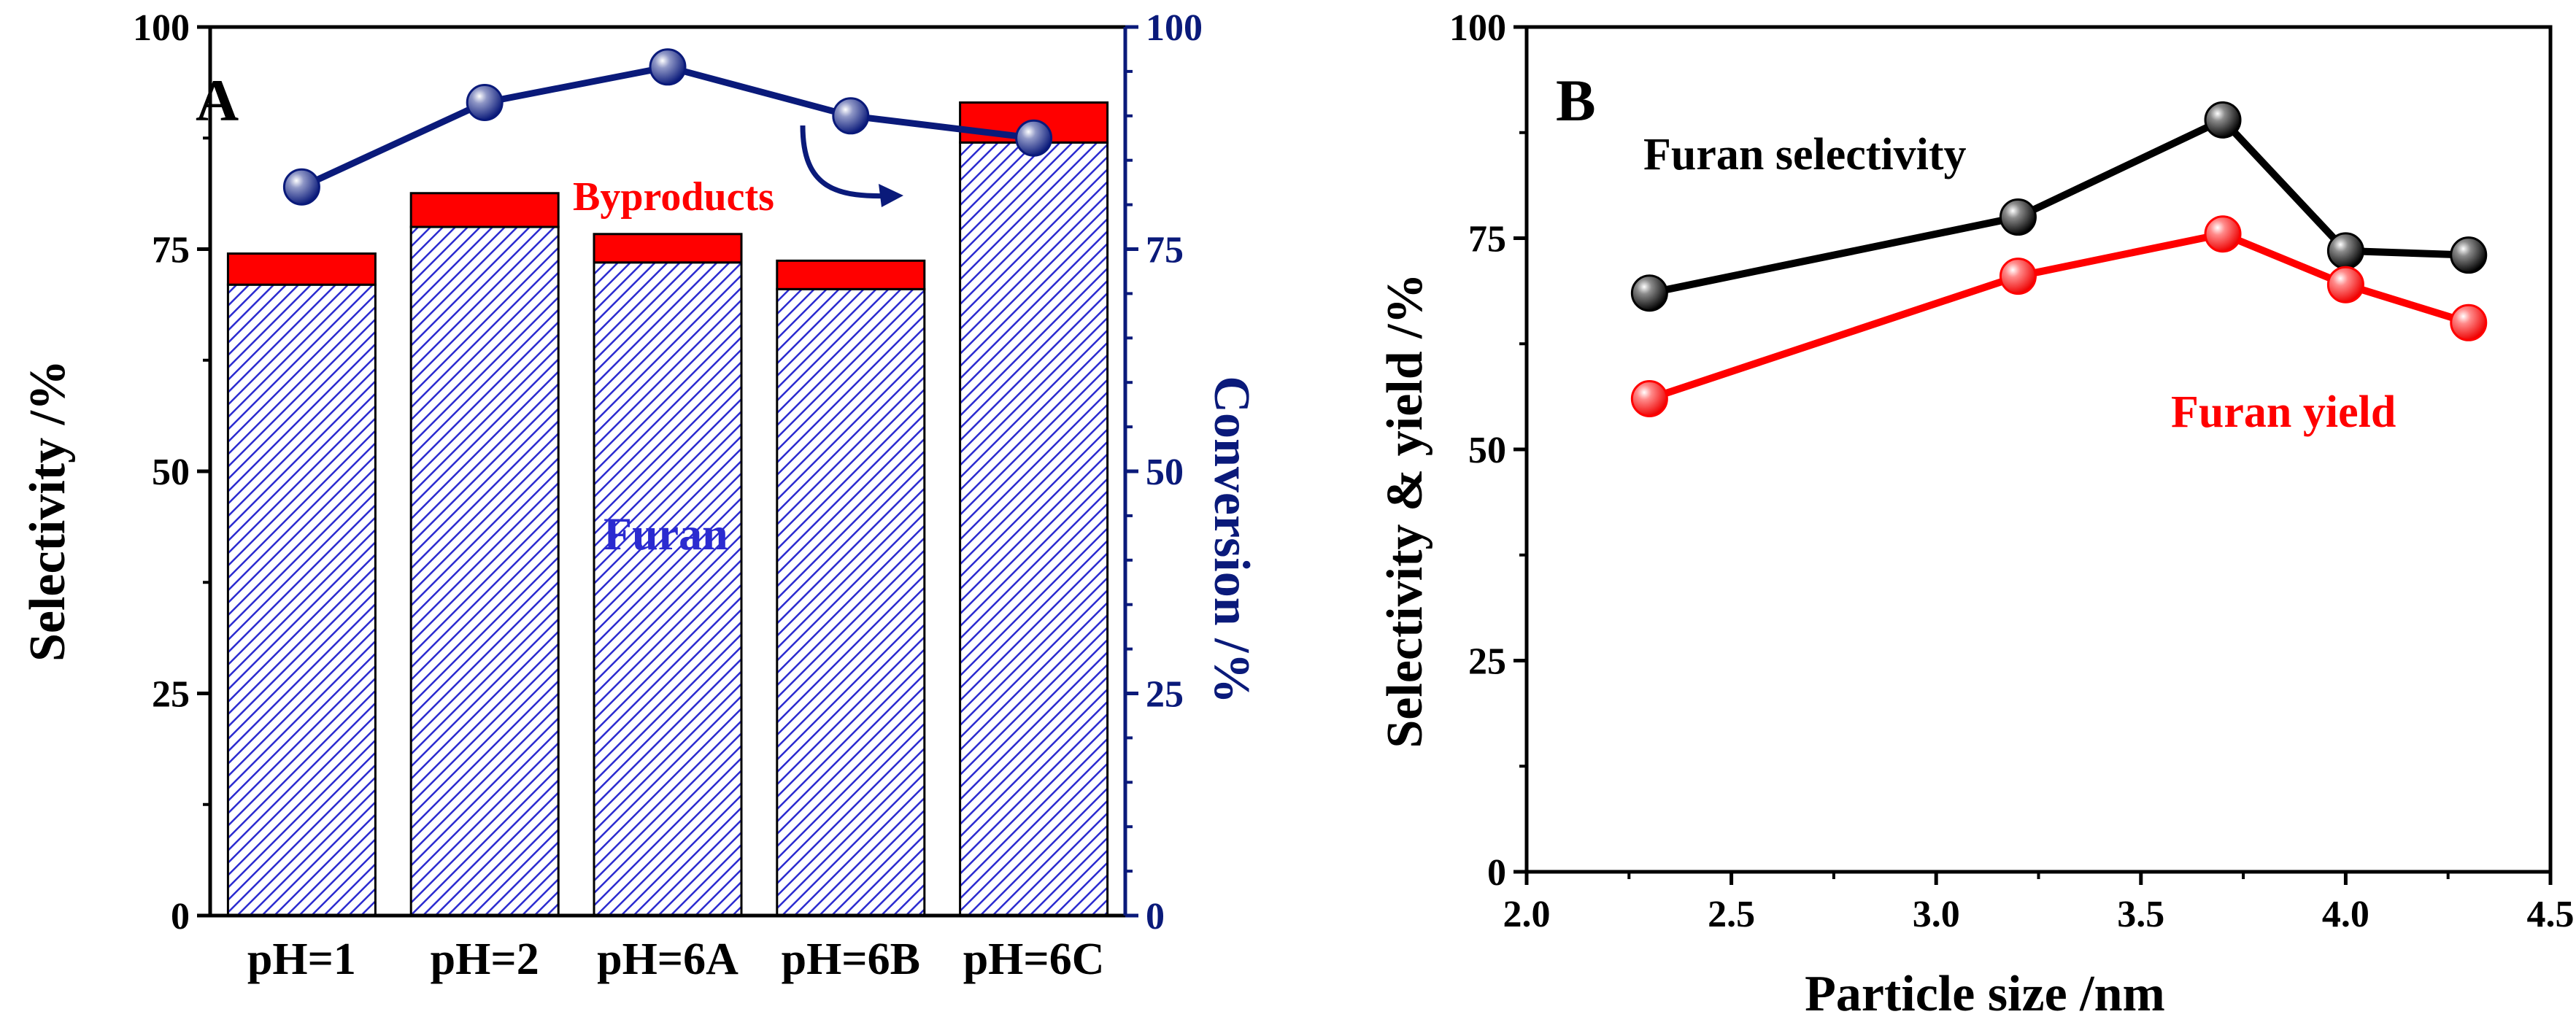 The image size is (2576, 1025). What do you see at coordinates (1034, 959) in the screenshot?
I see `category-label-ph-6c: pH=6C` at bounding box center [1034, 959].